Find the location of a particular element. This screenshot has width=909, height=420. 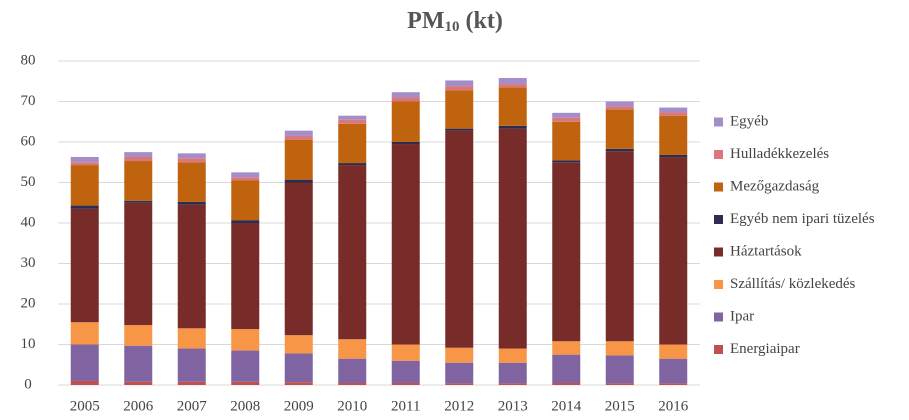

y-tick-label: 80 is located at coordinates (28, 60).